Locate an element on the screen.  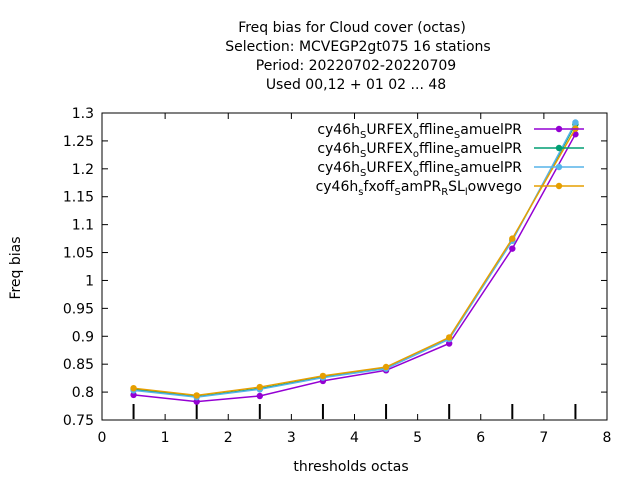
legend-item-2: cy46hSURFEXofflineSamuelPR is located at coordinates (450, 150).